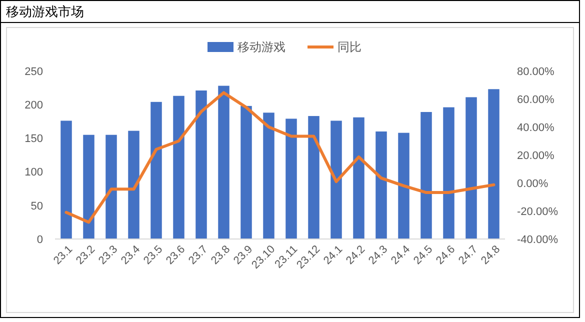  Describe the element at coordinates (36, 206) in the screenshot. I see `y-tick-label: 50` at that location.